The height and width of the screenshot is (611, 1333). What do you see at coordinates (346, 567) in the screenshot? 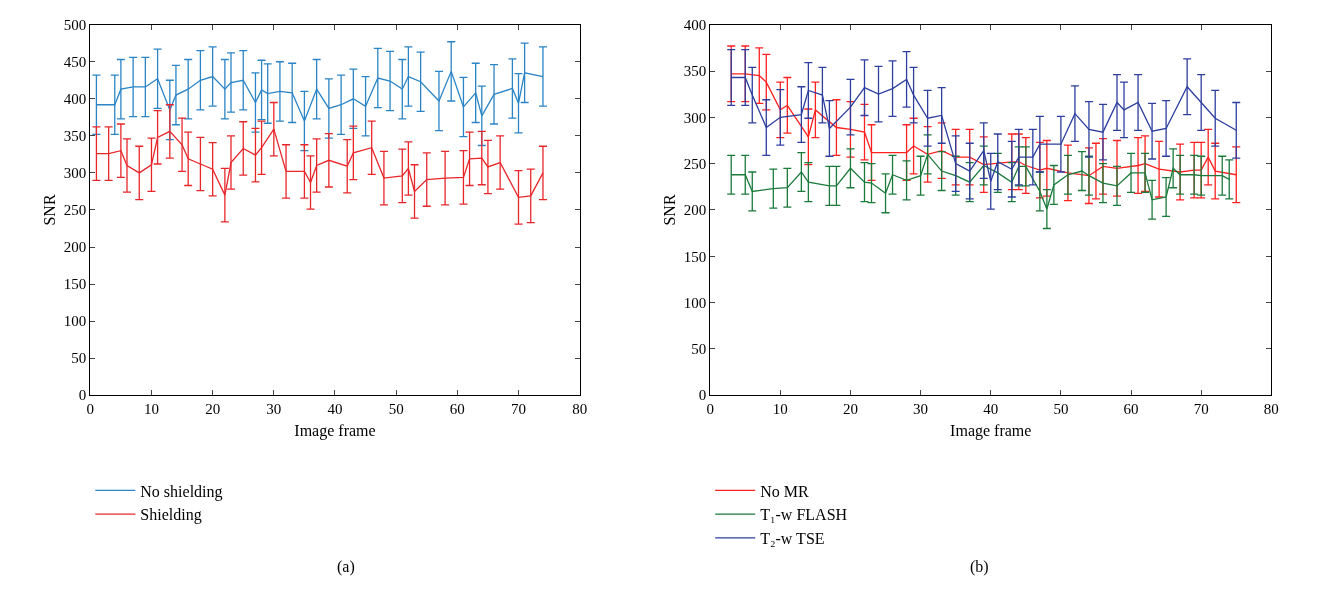
I see `text: (a)` at bounding box center [346, 567].